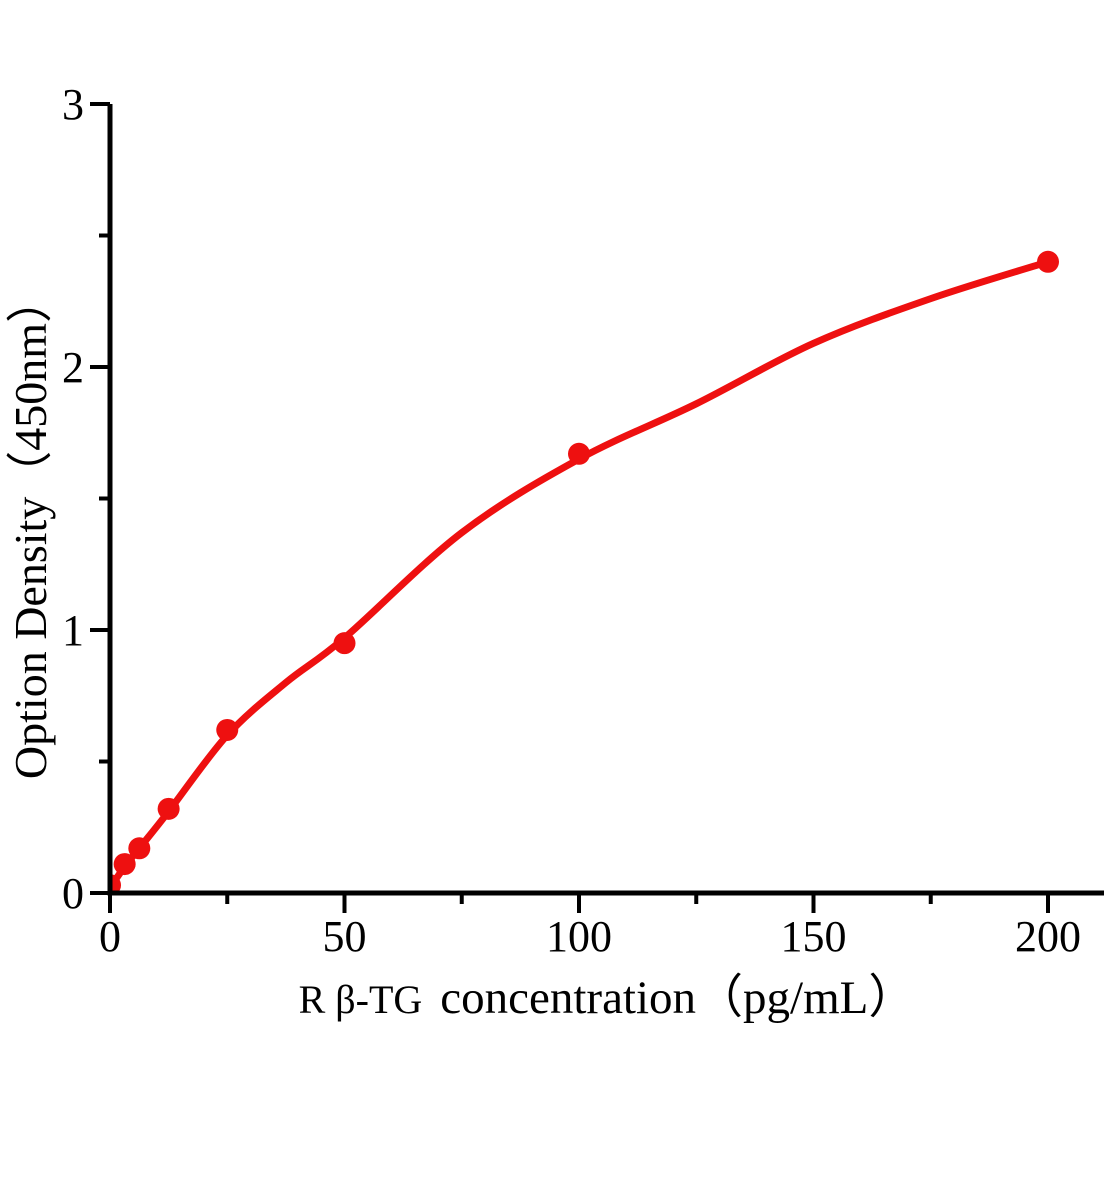  Describe the element at coordinates (1048, 936) in the screenshot. I see `x-tick-label: 200` at that location.